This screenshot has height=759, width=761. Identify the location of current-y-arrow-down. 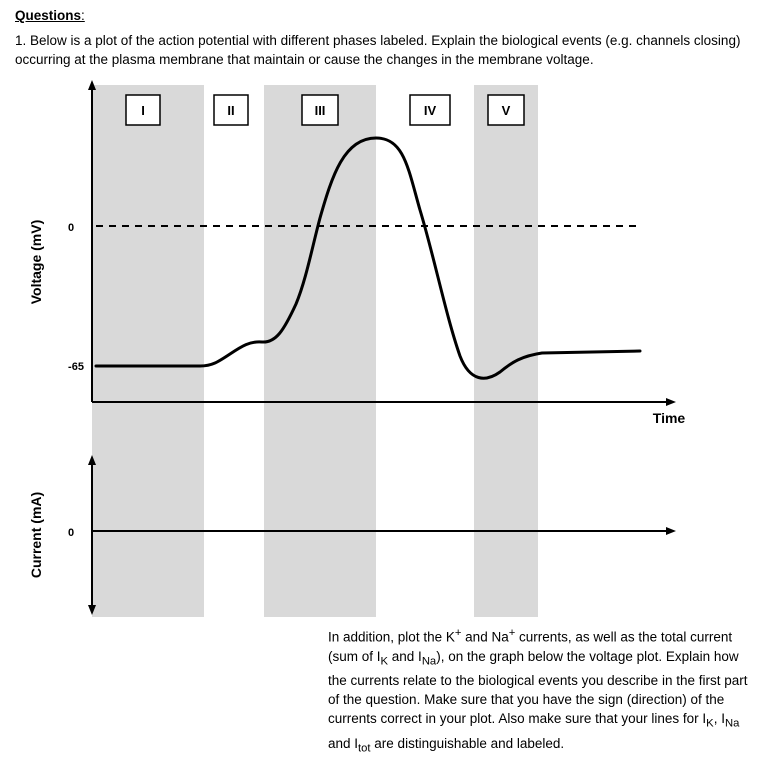
(92, 610).